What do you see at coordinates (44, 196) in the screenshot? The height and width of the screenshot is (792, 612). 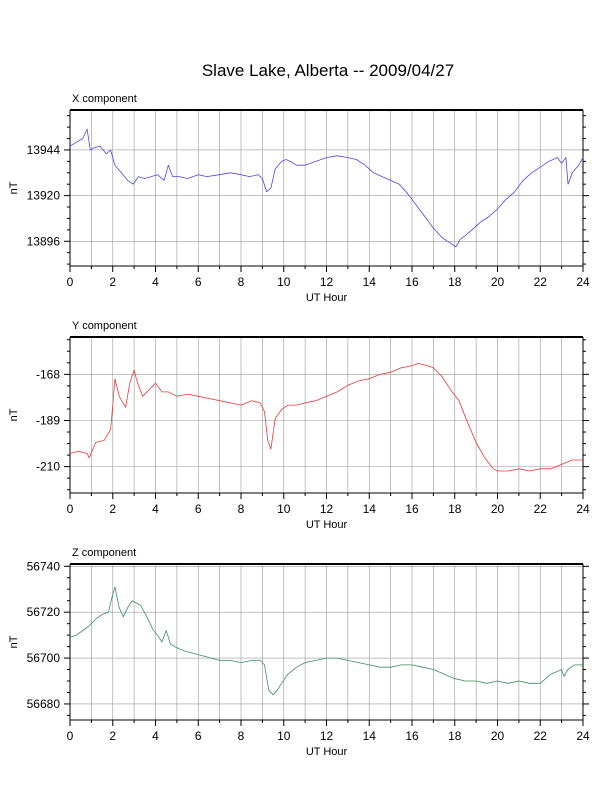 I see `y-tick-label: 13920` at bounding box center [44, 196].